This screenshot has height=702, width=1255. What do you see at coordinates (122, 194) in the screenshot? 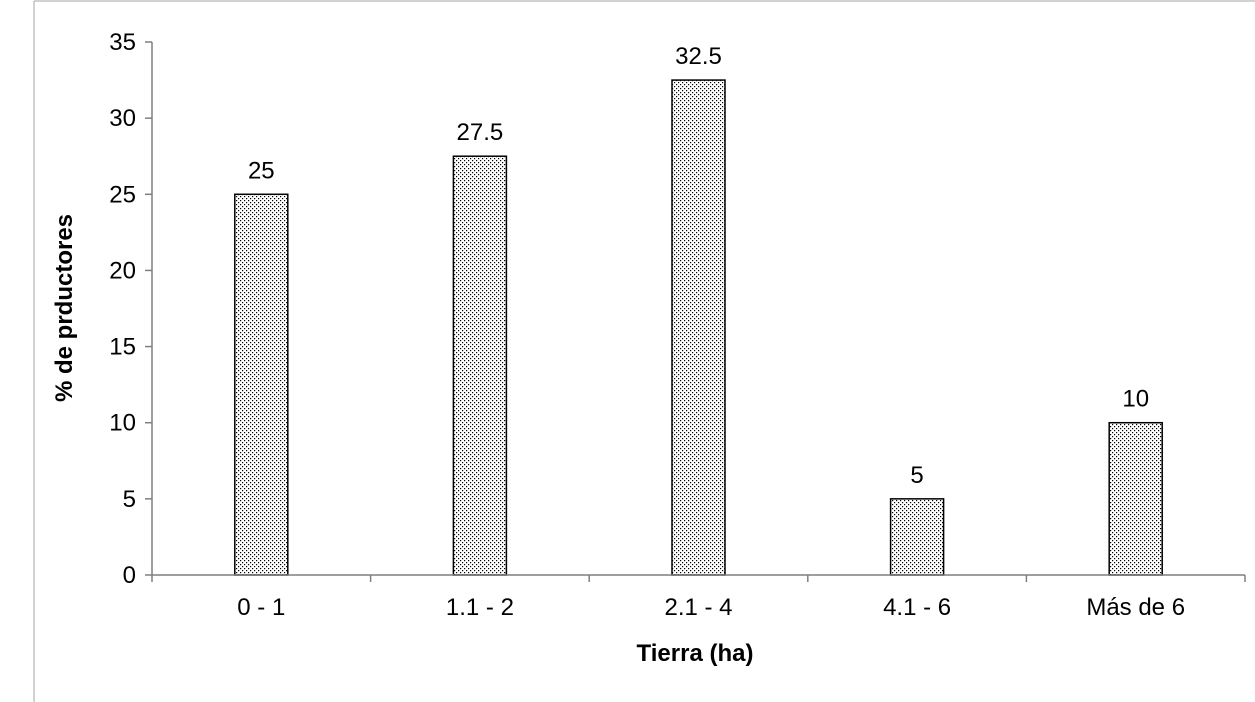
I see `y-tick-label: 25` at bounding box center [122, 194].